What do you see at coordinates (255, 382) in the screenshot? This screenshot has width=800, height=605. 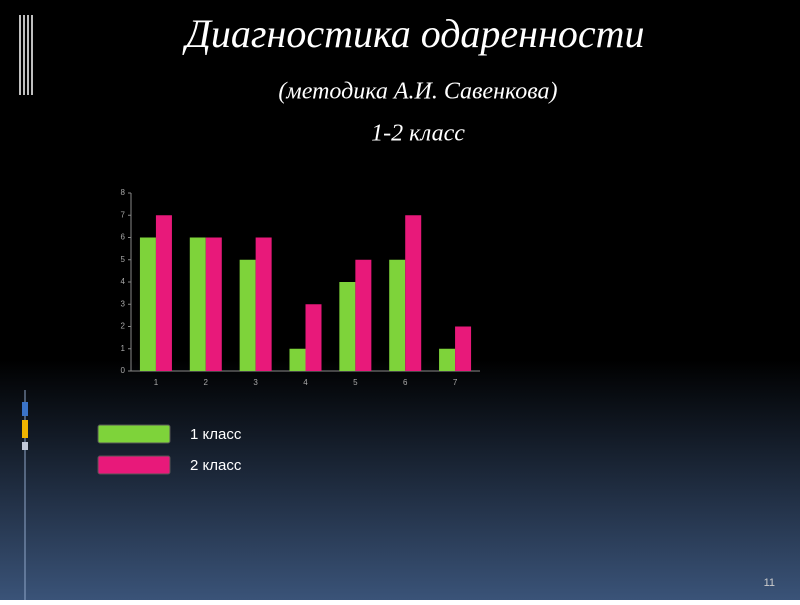 I see `x-tick-label: 3` at bounding box center [255, 382].